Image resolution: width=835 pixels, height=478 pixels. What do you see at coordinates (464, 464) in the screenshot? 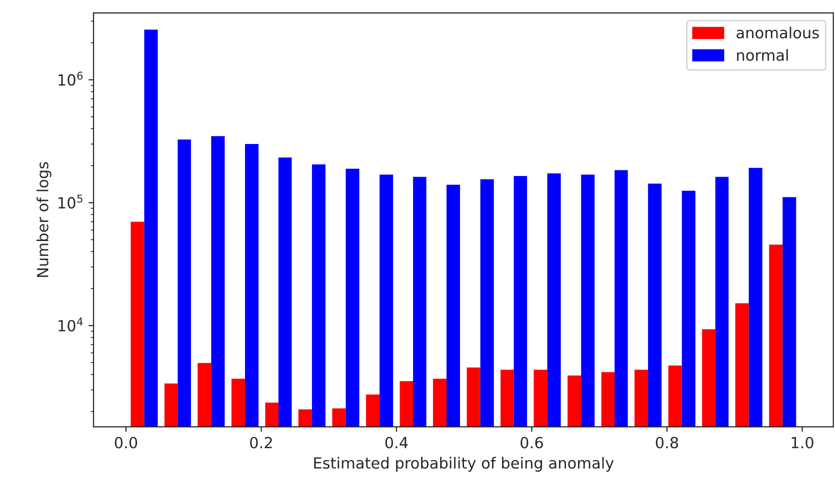
I see `x-axis-title: Estimated probability of being anomaly` at bounding box center [464, 464].